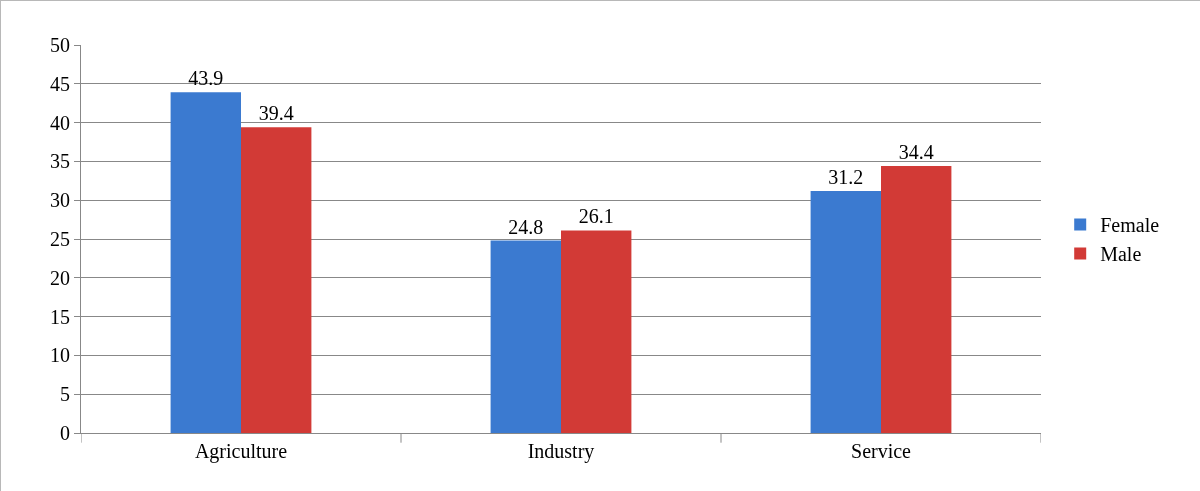  What do you see at coordinates (65, 433) in the screenshot?
I see `y-tick-label: 0` at bounding box center [65, 433].